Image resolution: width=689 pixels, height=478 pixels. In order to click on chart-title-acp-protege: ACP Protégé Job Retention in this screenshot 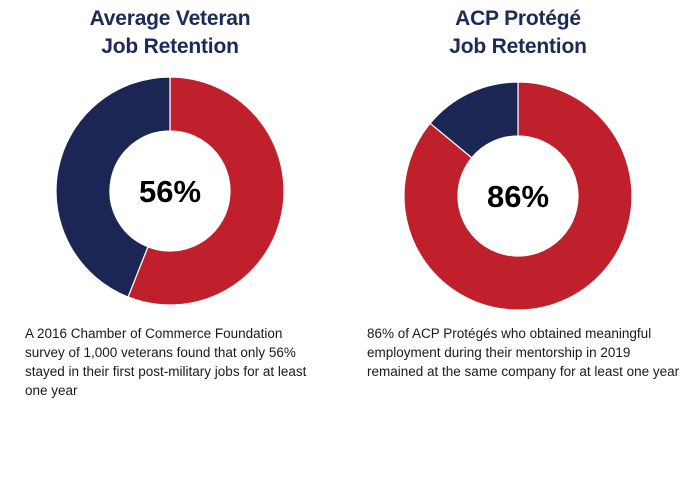, I will do `click(518, 33)`.